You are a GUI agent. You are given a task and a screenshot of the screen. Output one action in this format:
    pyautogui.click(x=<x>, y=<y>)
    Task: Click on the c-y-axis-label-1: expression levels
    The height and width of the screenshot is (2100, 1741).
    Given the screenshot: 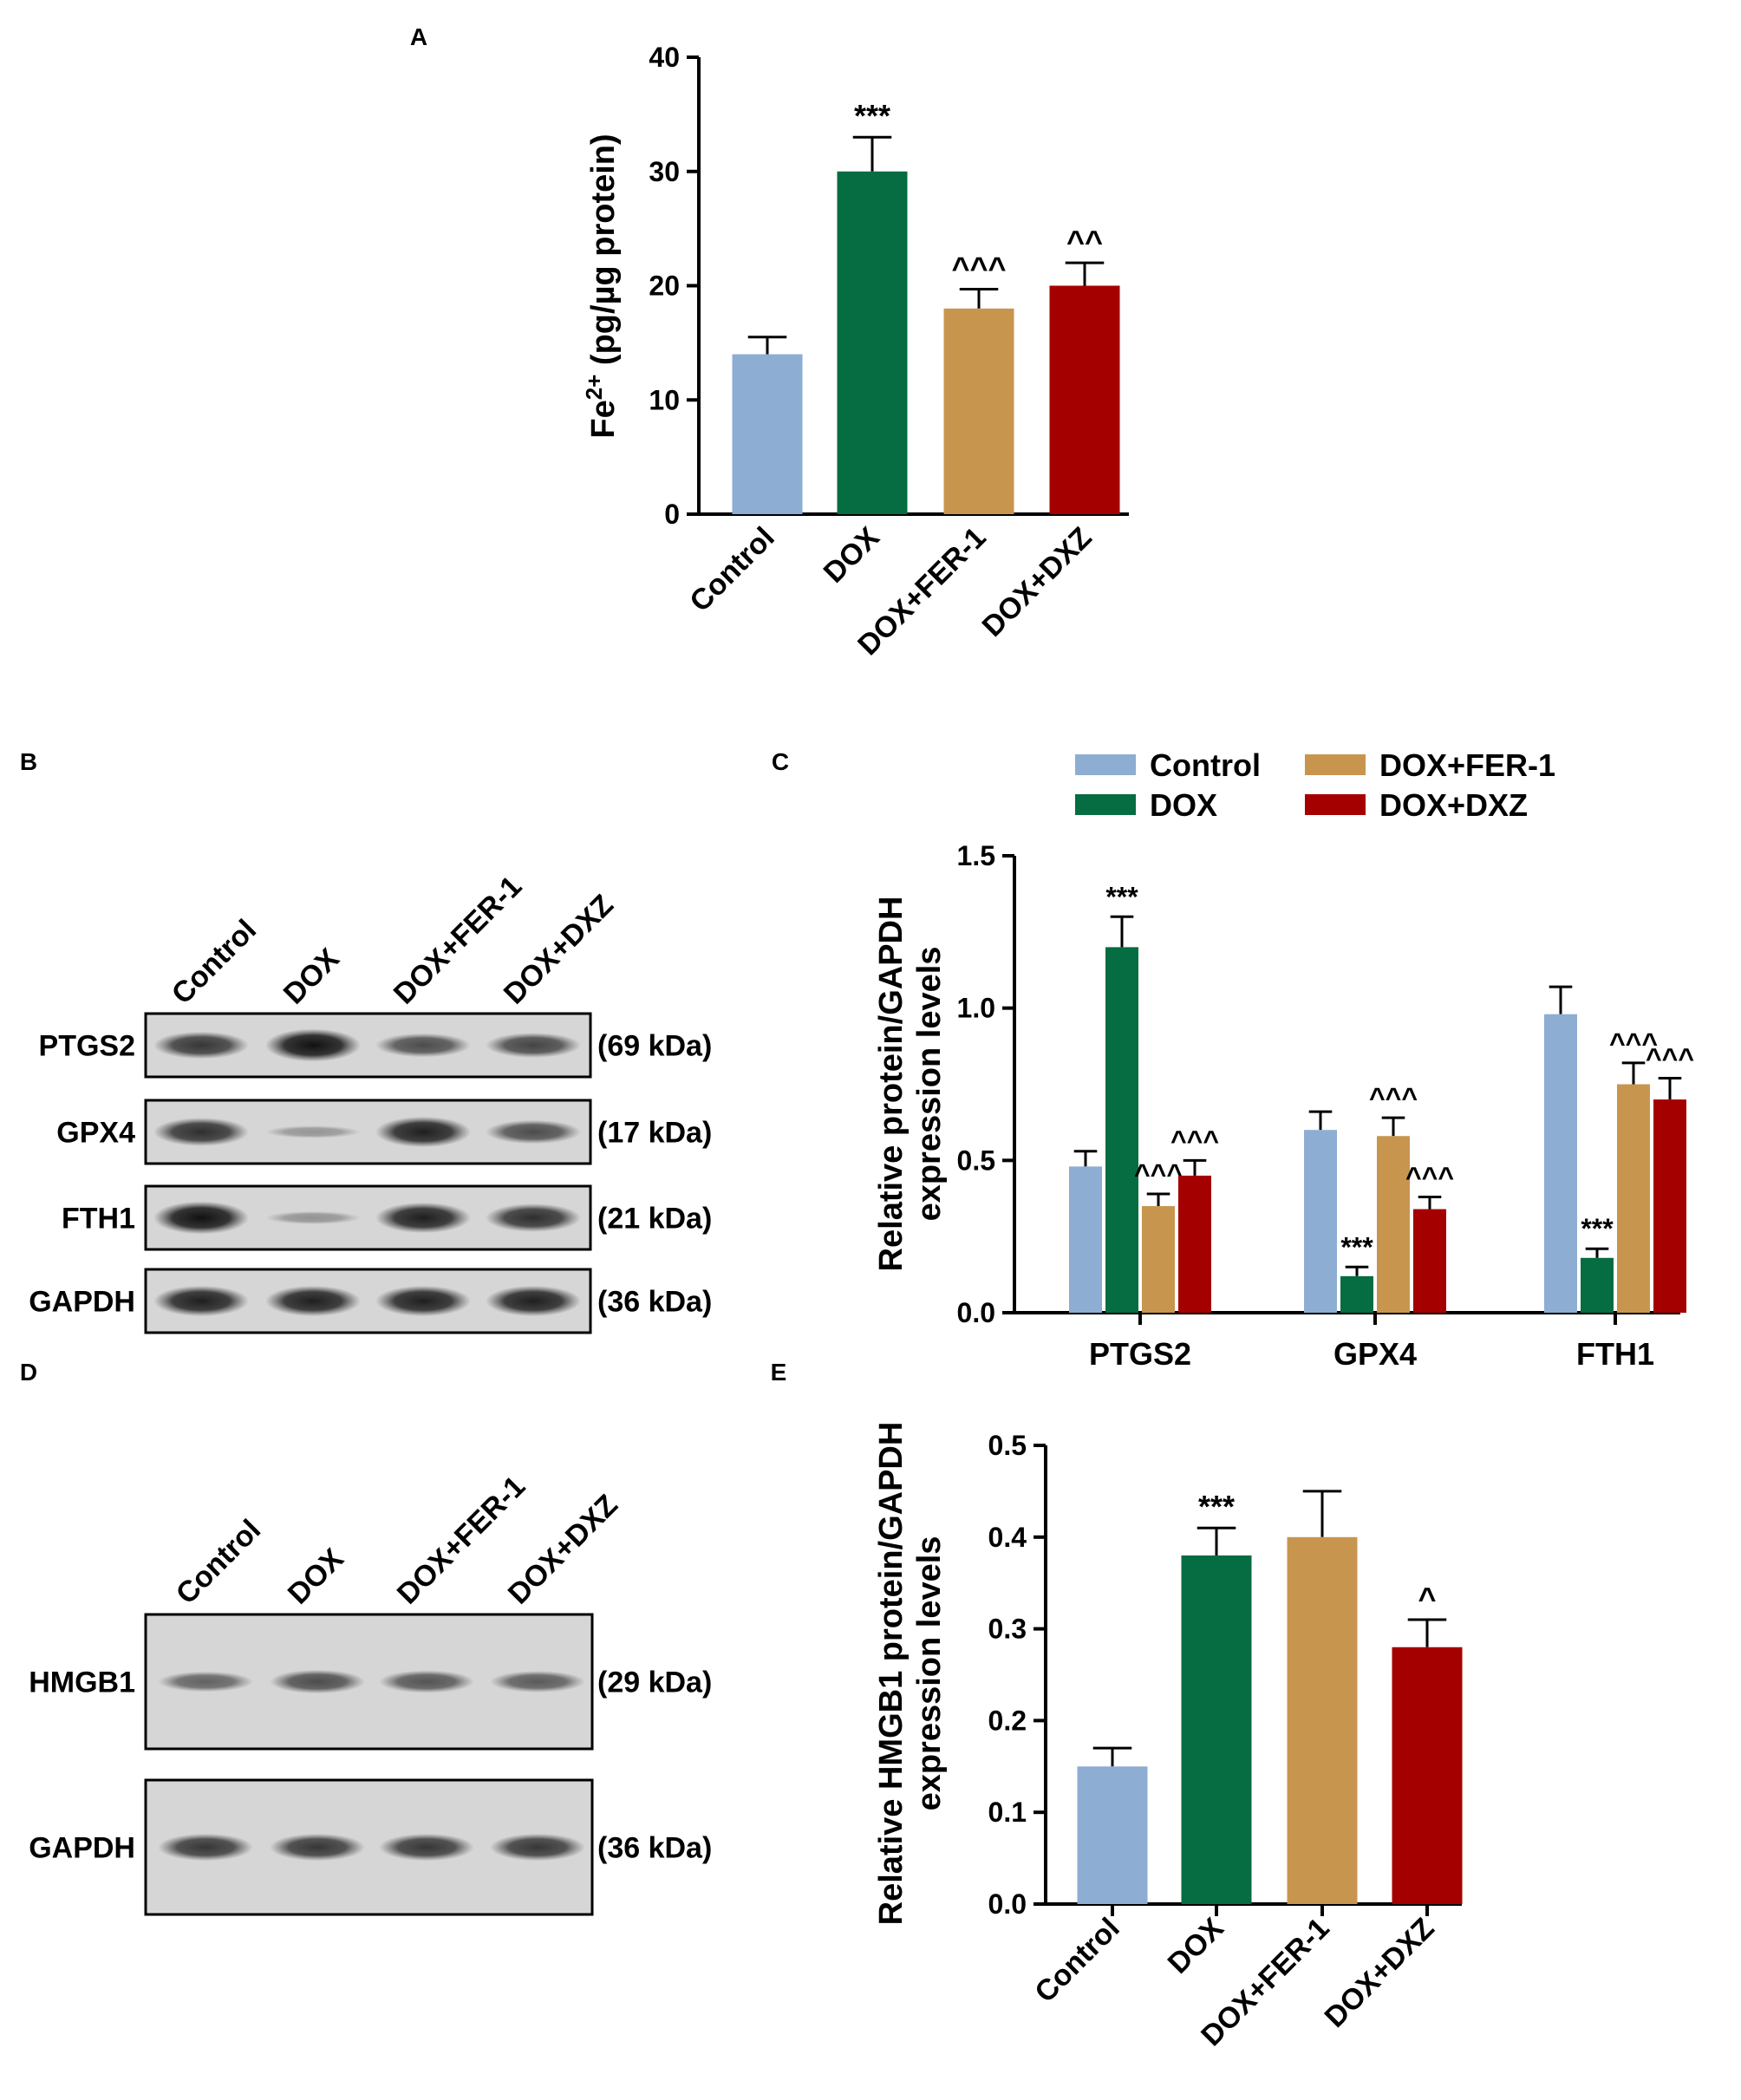 What is the action you would take?
    pyautogui.click(x=929, y=1084)
    